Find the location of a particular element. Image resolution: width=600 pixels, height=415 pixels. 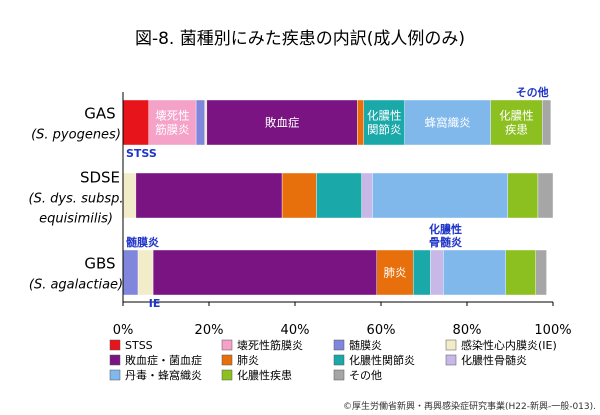

annotation-label: 化膿性骨髄炎 is located at coordinates (445, 235).